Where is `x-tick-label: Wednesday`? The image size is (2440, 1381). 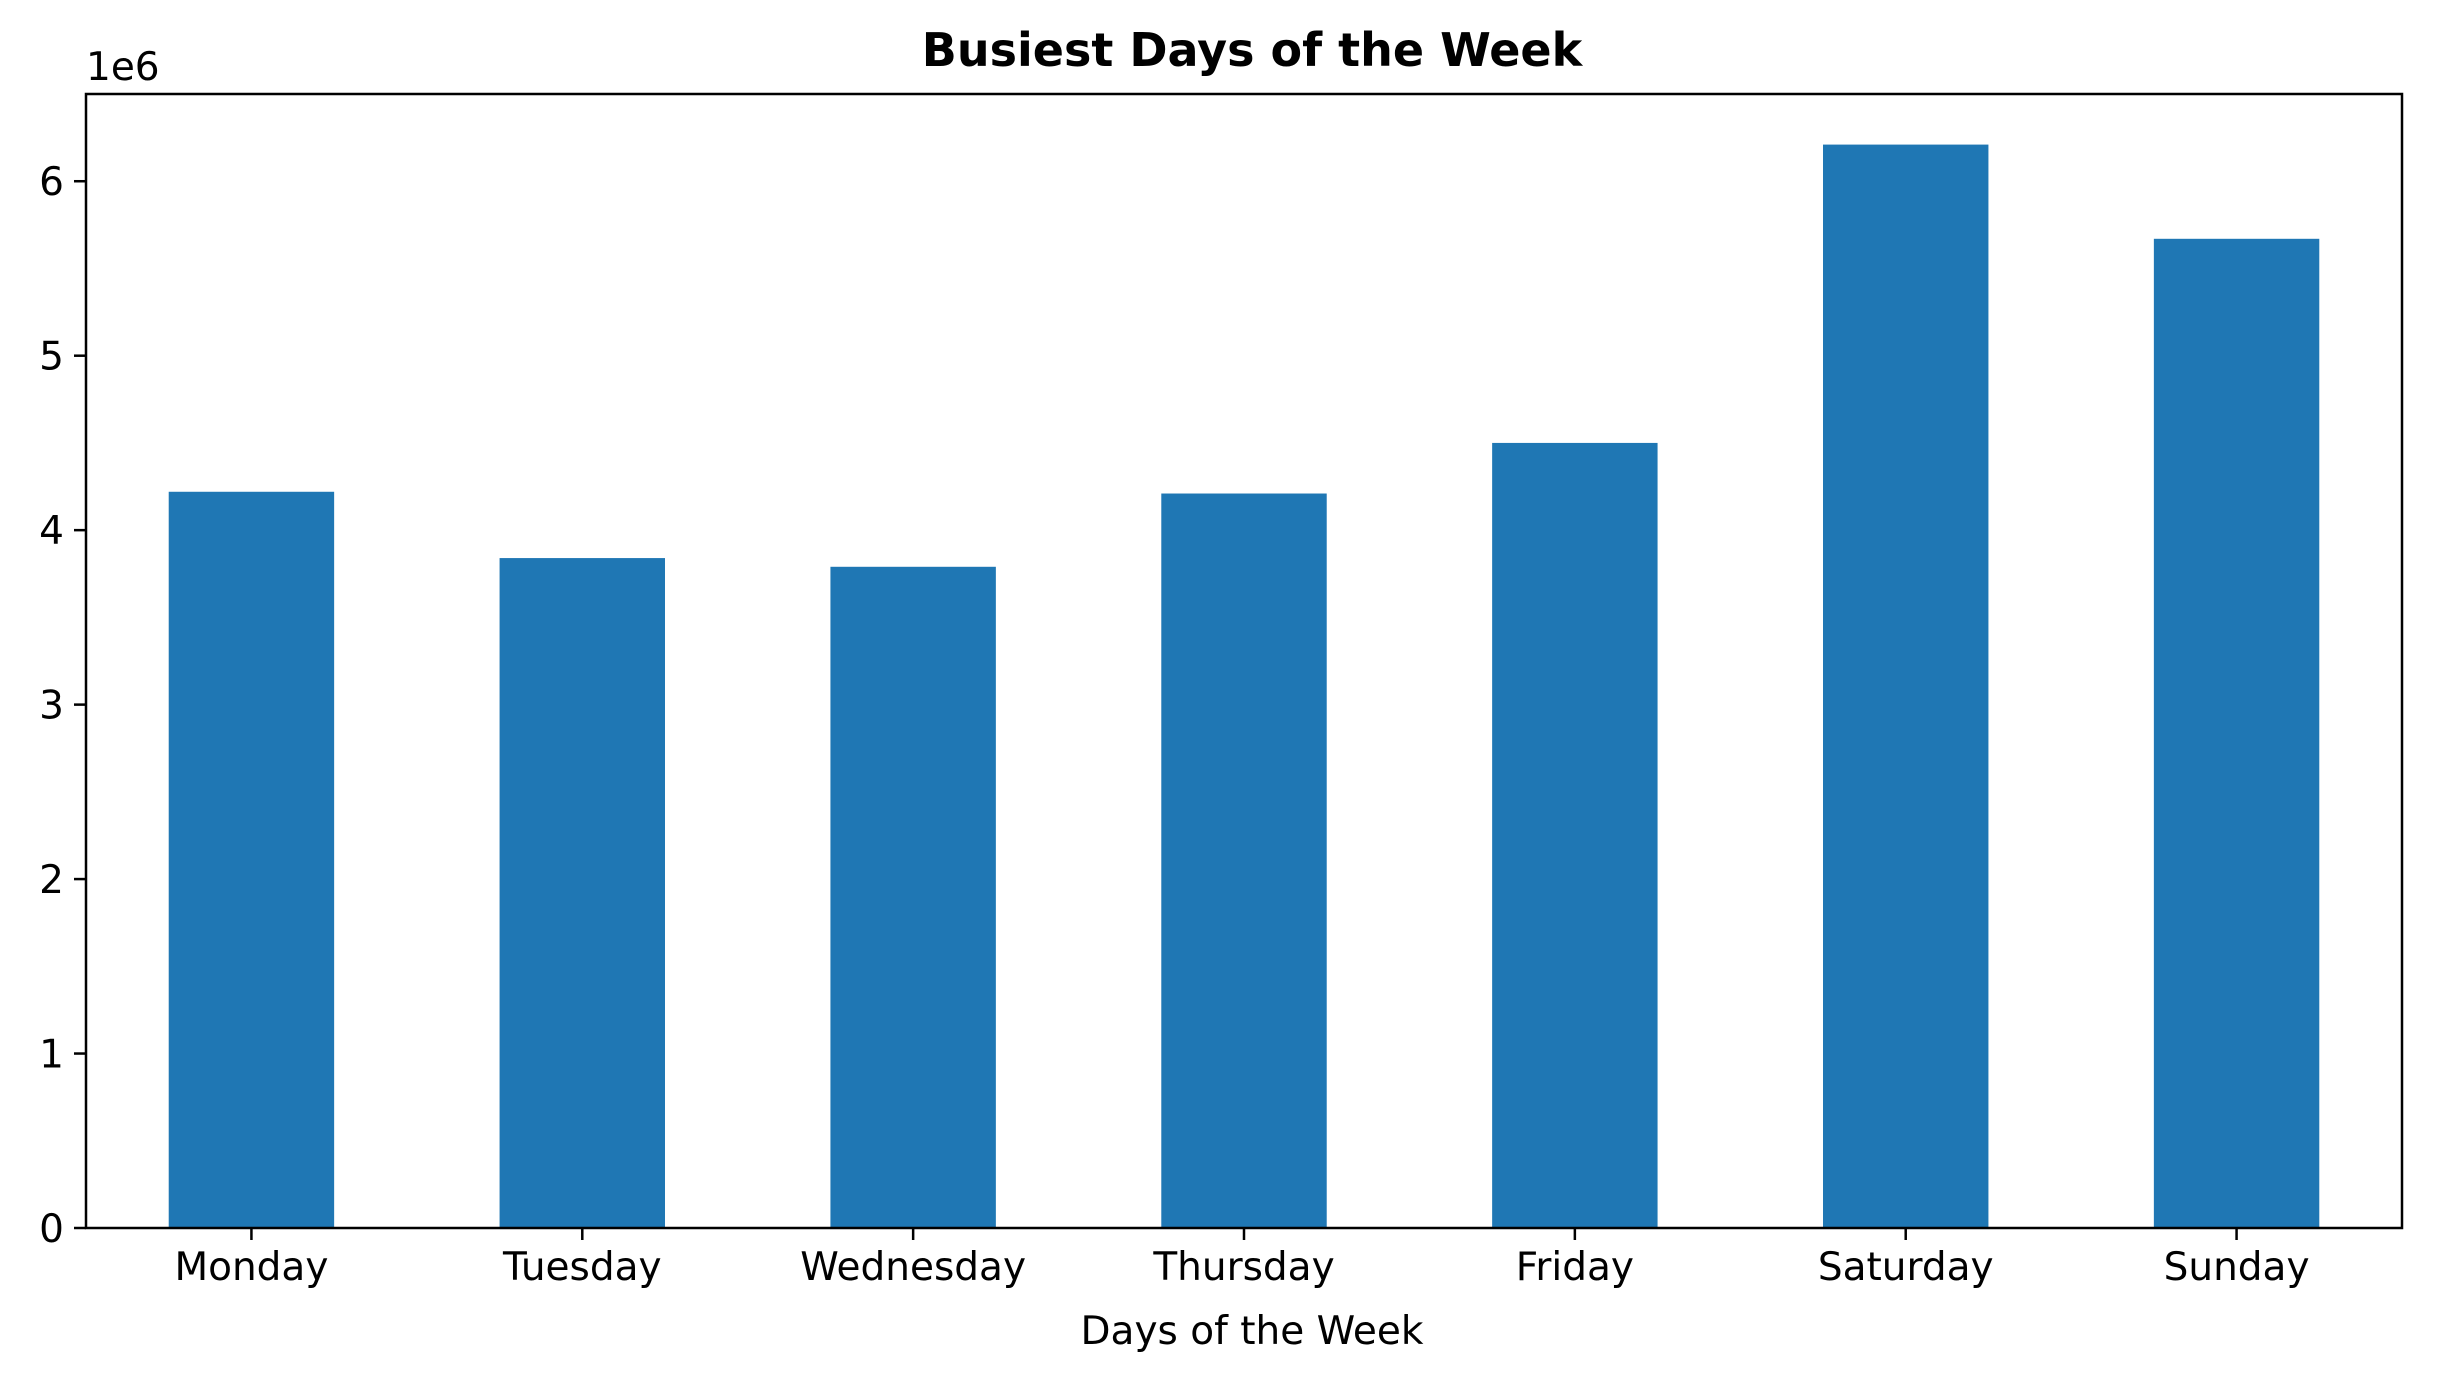 x-tick-label: Wednesday is located at coordinates (913, 1267).